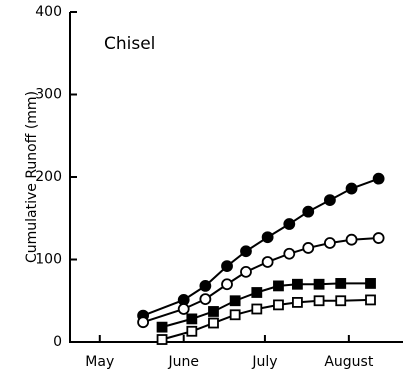 This screenshot has width=406, height=374. What do you see at coordinates (129, 44) in the screenshot?
I see `annotation: Chisel` at bounding box center [129, 44].